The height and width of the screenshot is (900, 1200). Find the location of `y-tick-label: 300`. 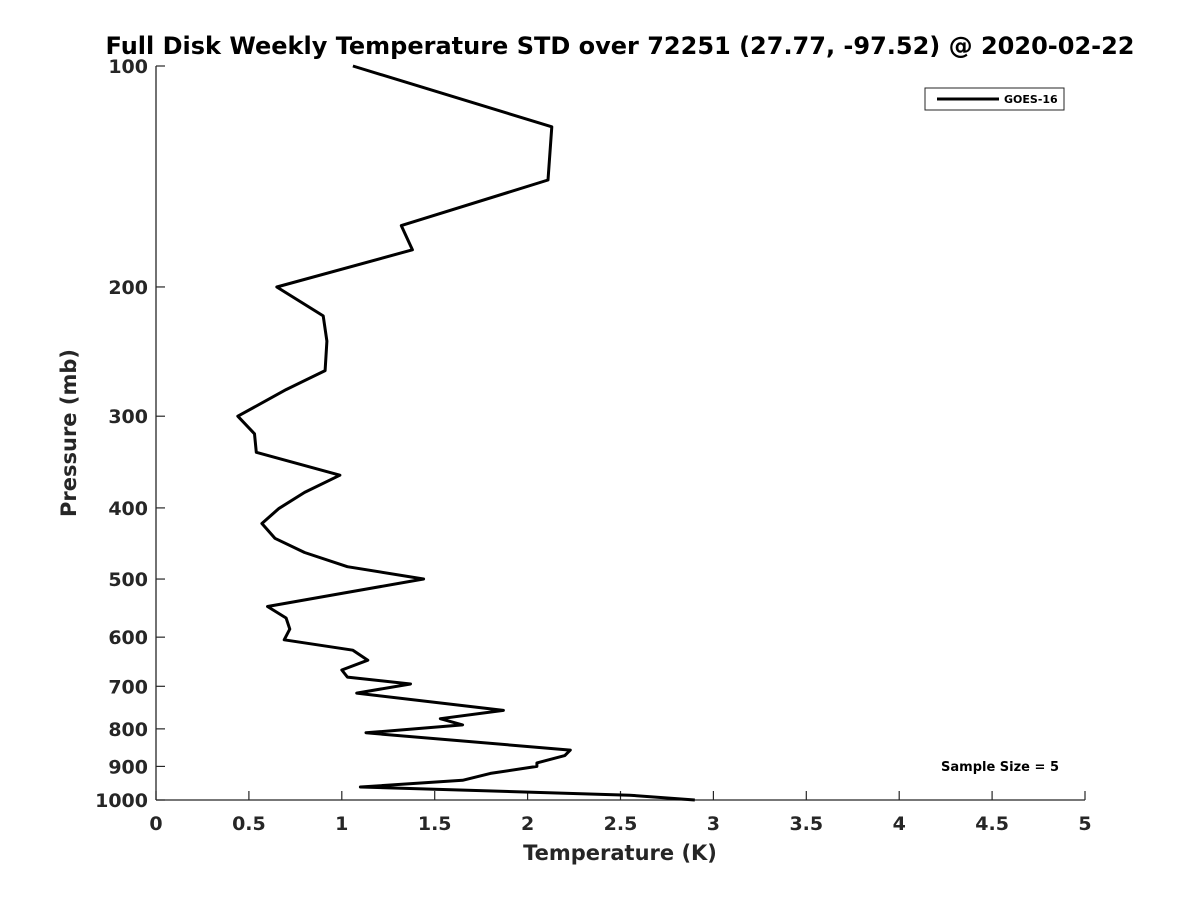

y-tick-label: 300 is located at coordinates (128, 417).